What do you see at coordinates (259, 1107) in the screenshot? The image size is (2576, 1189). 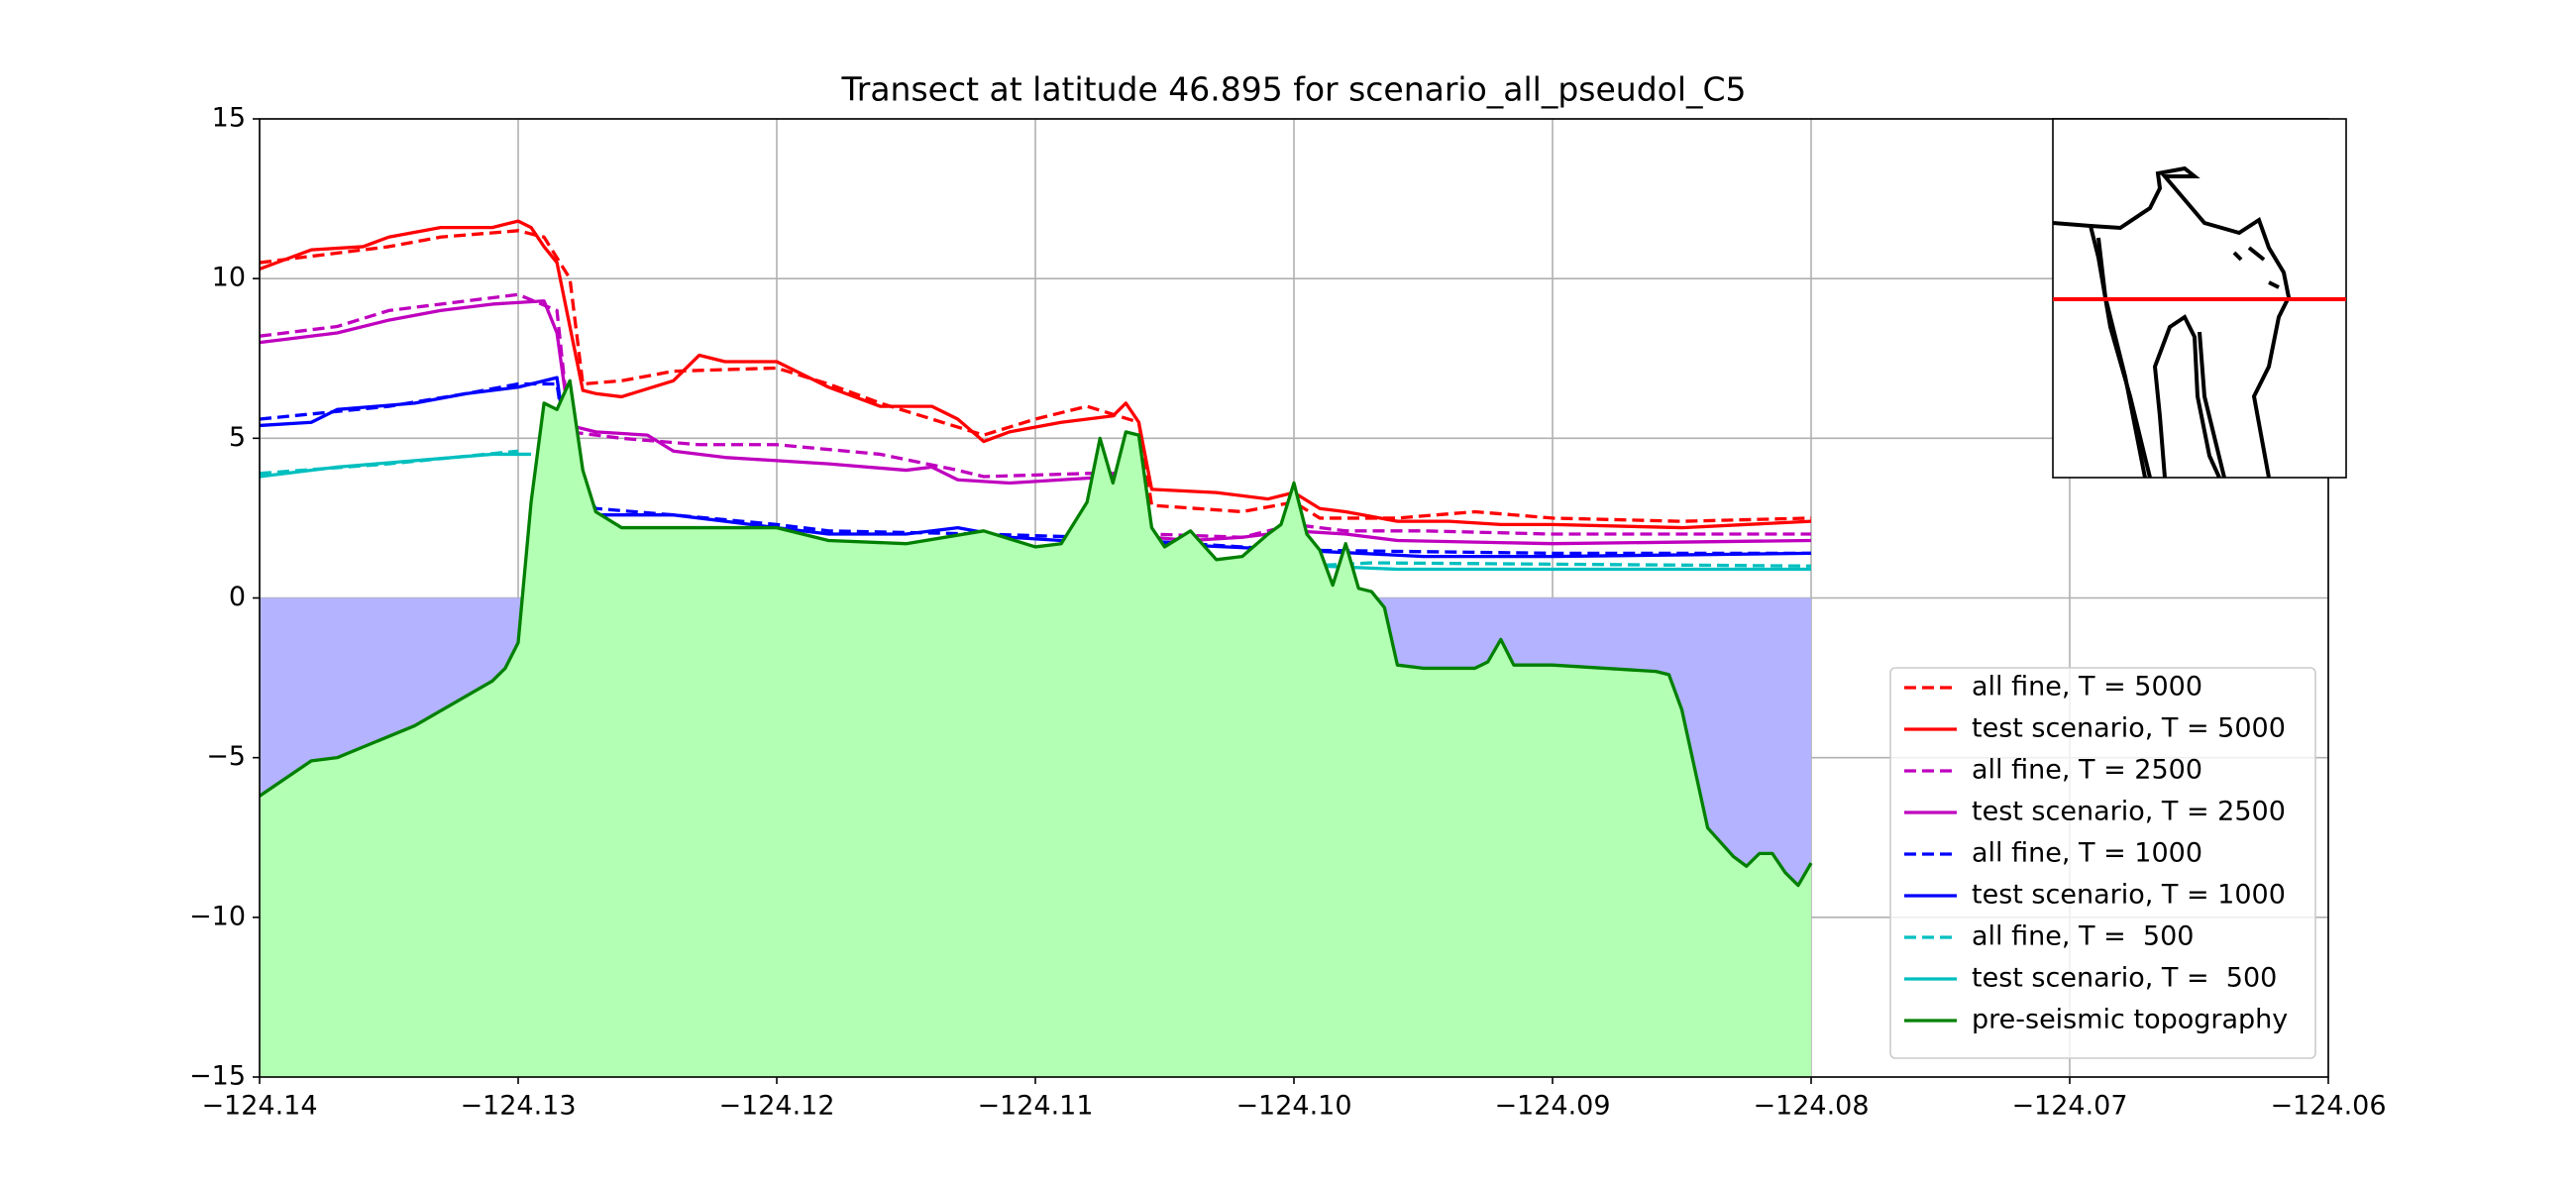 I see `x-tick-label: −124.14` at bounding box center [259, 1107].